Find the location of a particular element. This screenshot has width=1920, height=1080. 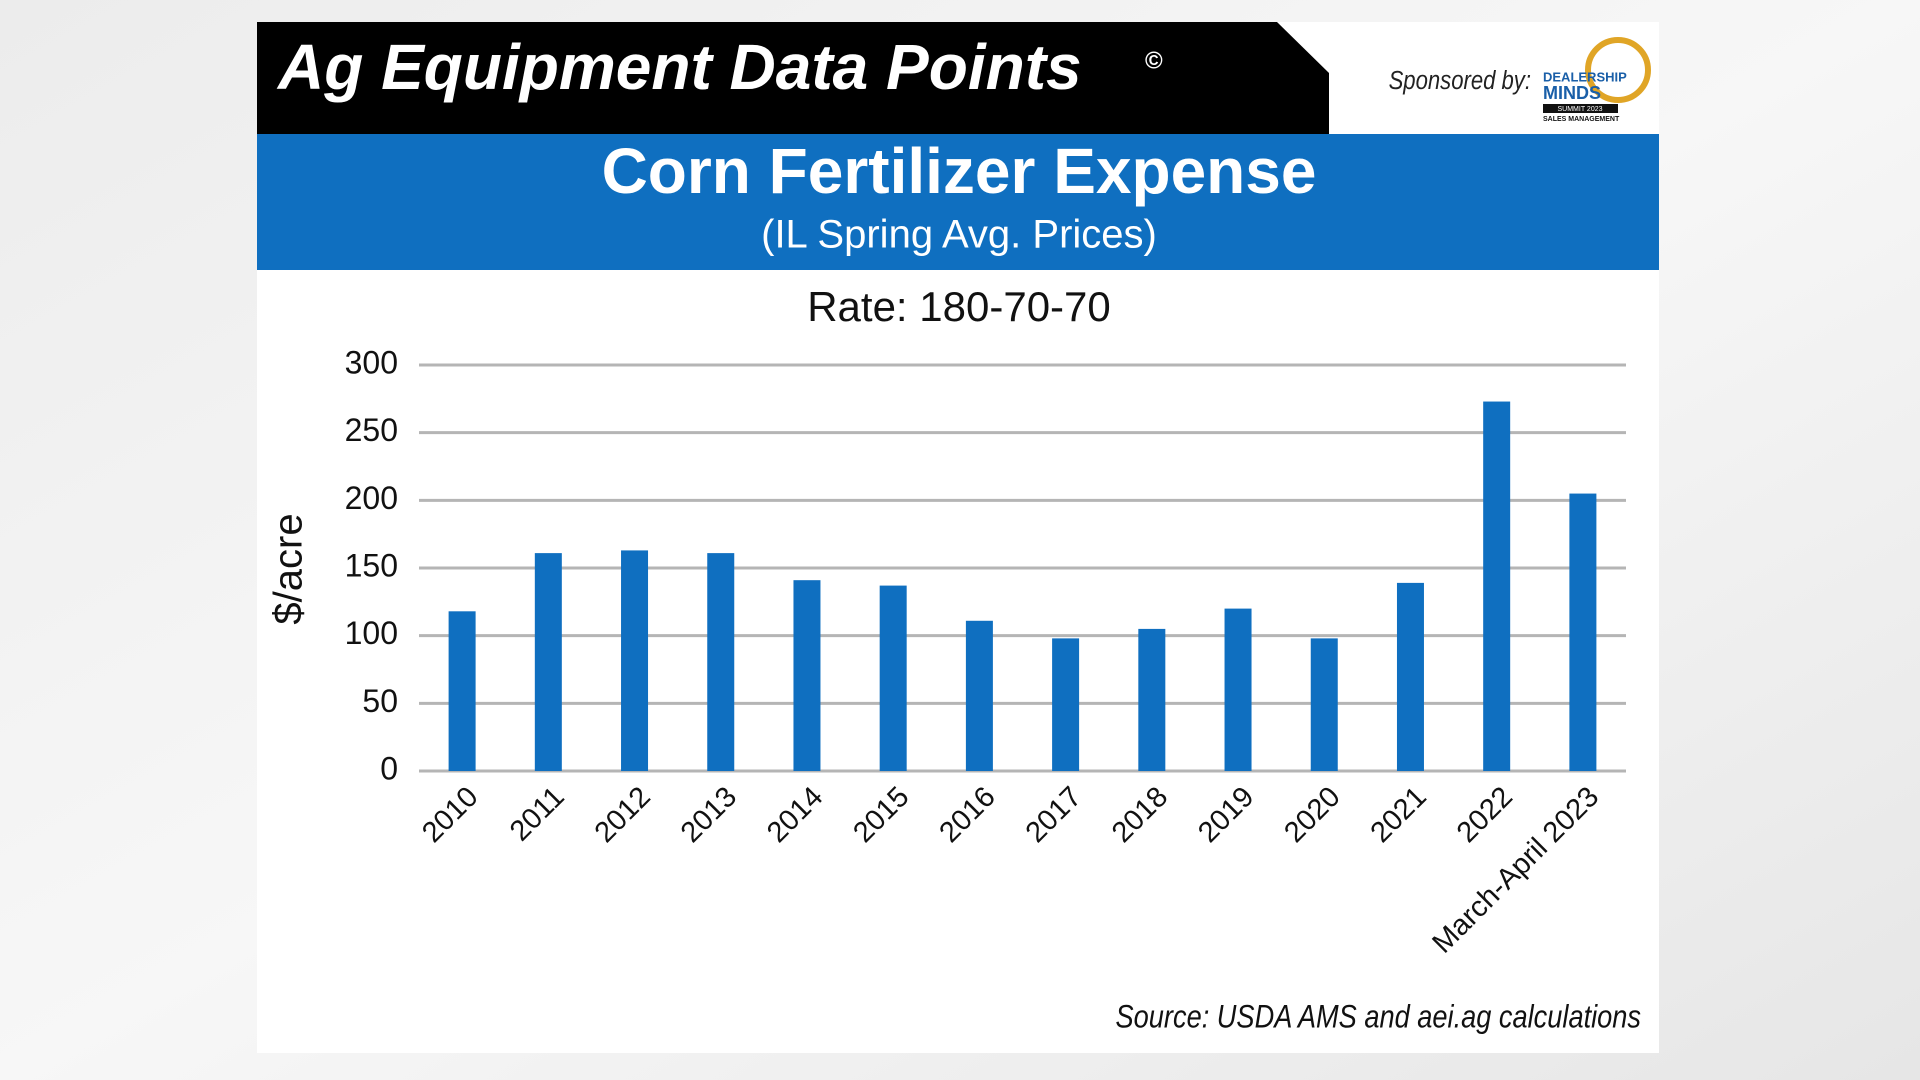

y-tick-label: 50 is located at coordinates (380, 701).